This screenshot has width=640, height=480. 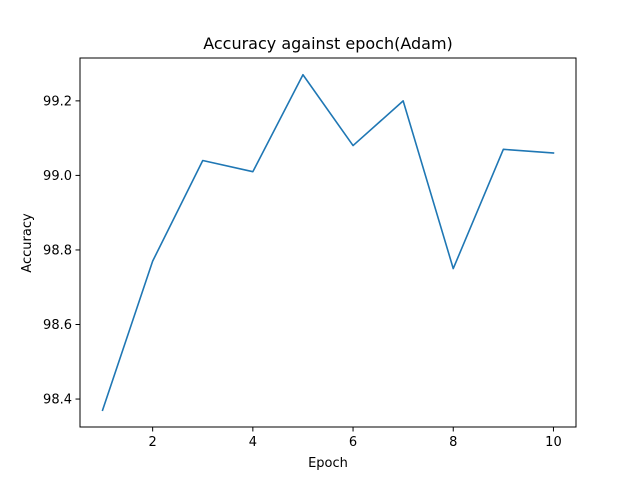 What do you see at coordinates (353, 442) in the screenshot?
I see `x-tick-label-2: 6` at bounding box center [353, 442].